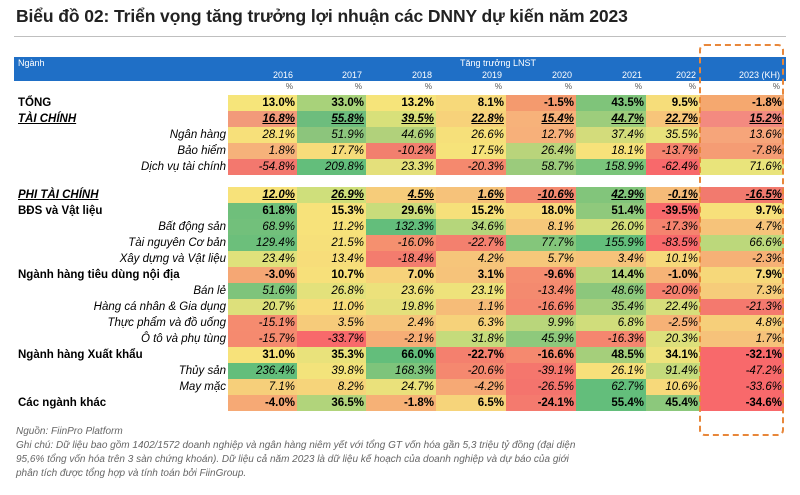  Describe the element at coordinates (351, 75) in the screenshot. I see `year-header: 2017` at that location.